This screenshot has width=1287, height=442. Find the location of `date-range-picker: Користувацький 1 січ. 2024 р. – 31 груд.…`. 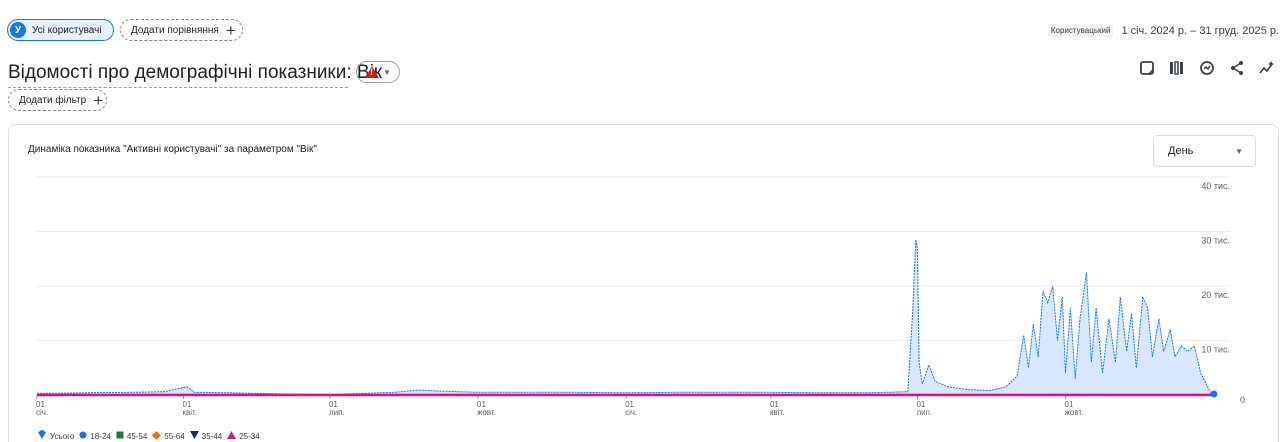

date-range-picker: Користувацький 1 січ. 2024 р. – 31 груд.… is located at coordinates (1163, 30).